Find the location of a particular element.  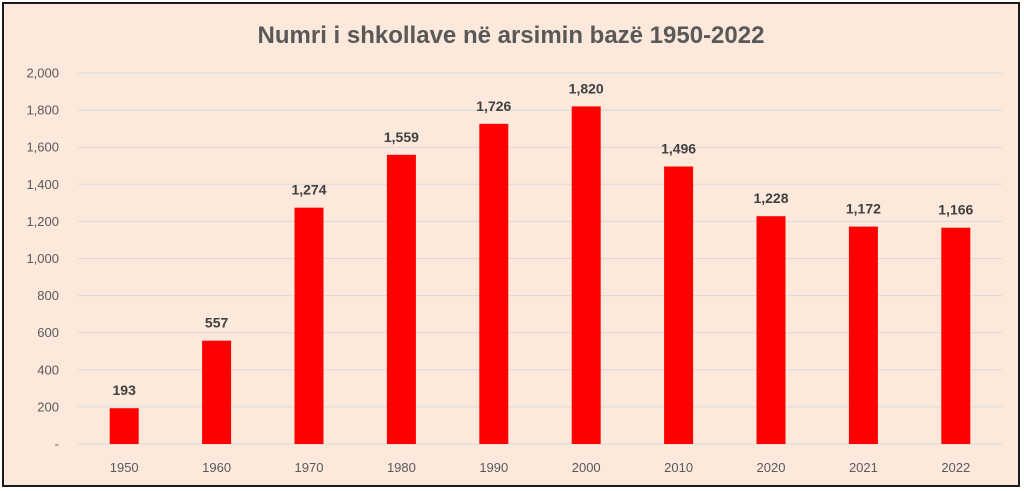

x-tick-label: 2020 is located at coordinates (771, 467).